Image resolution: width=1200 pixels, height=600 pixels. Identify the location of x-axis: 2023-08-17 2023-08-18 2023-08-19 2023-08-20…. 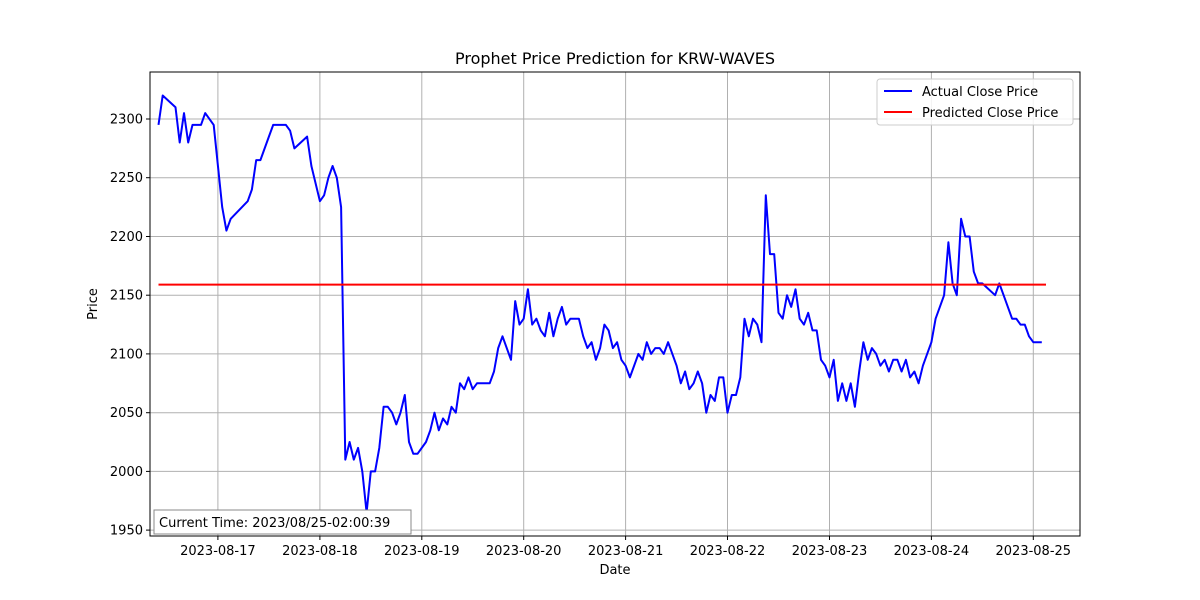
(625, 547).